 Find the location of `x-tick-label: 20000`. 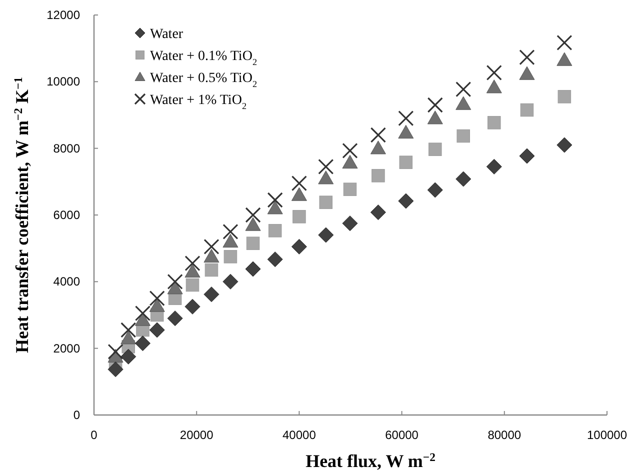

x-tick-label: 20000 is located at coordinates (197, 435).